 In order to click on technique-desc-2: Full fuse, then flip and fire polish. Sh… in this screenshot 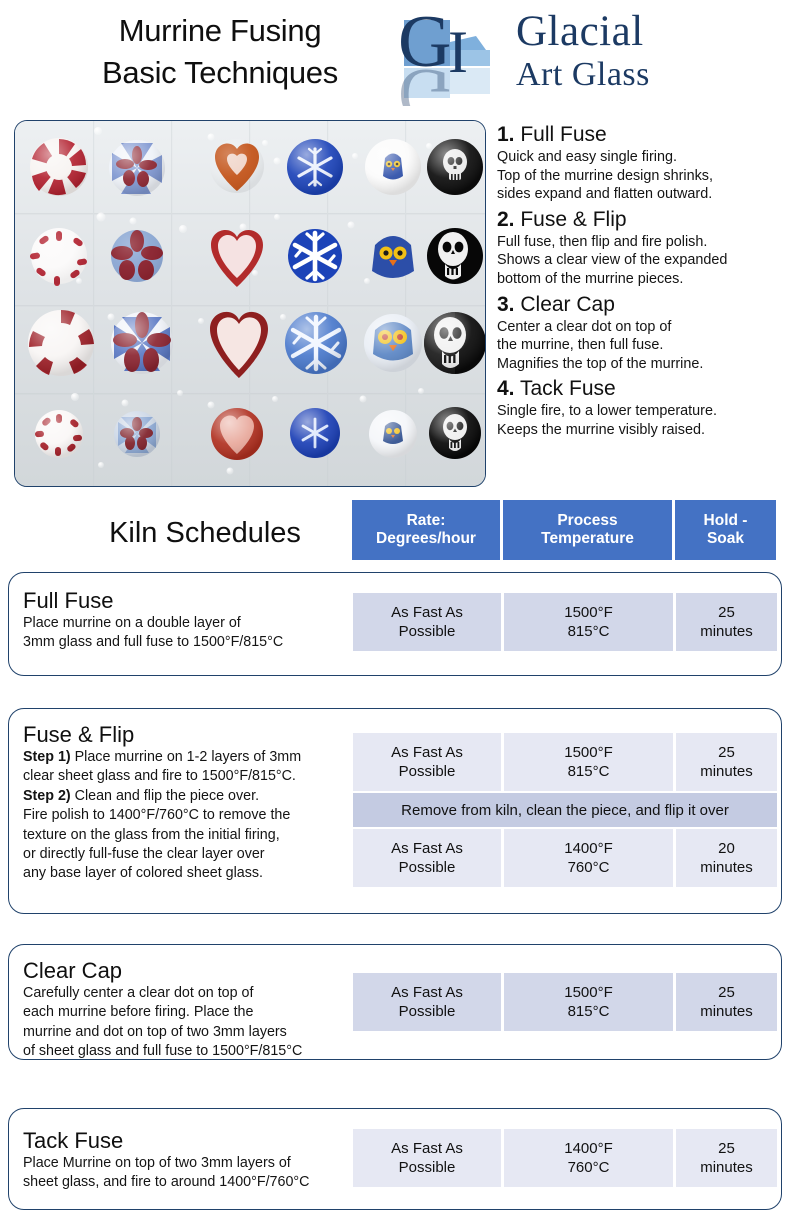, I will do `click(612, 260)`.